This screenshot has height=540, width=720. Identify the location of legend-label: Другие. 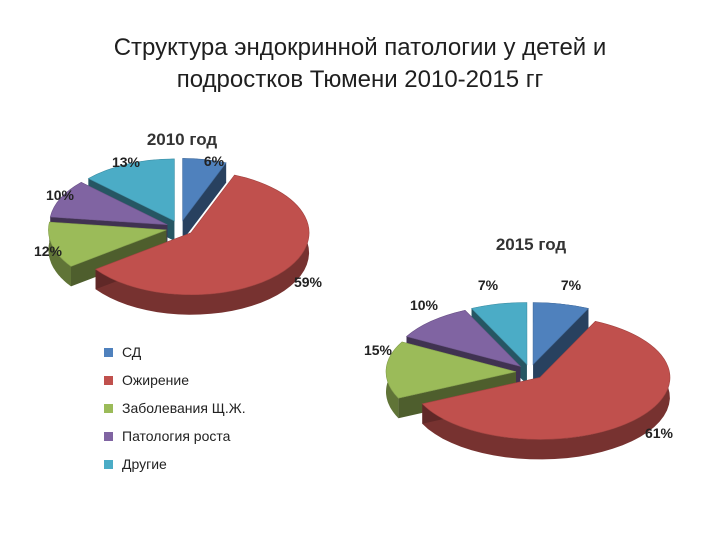
(144, 464).